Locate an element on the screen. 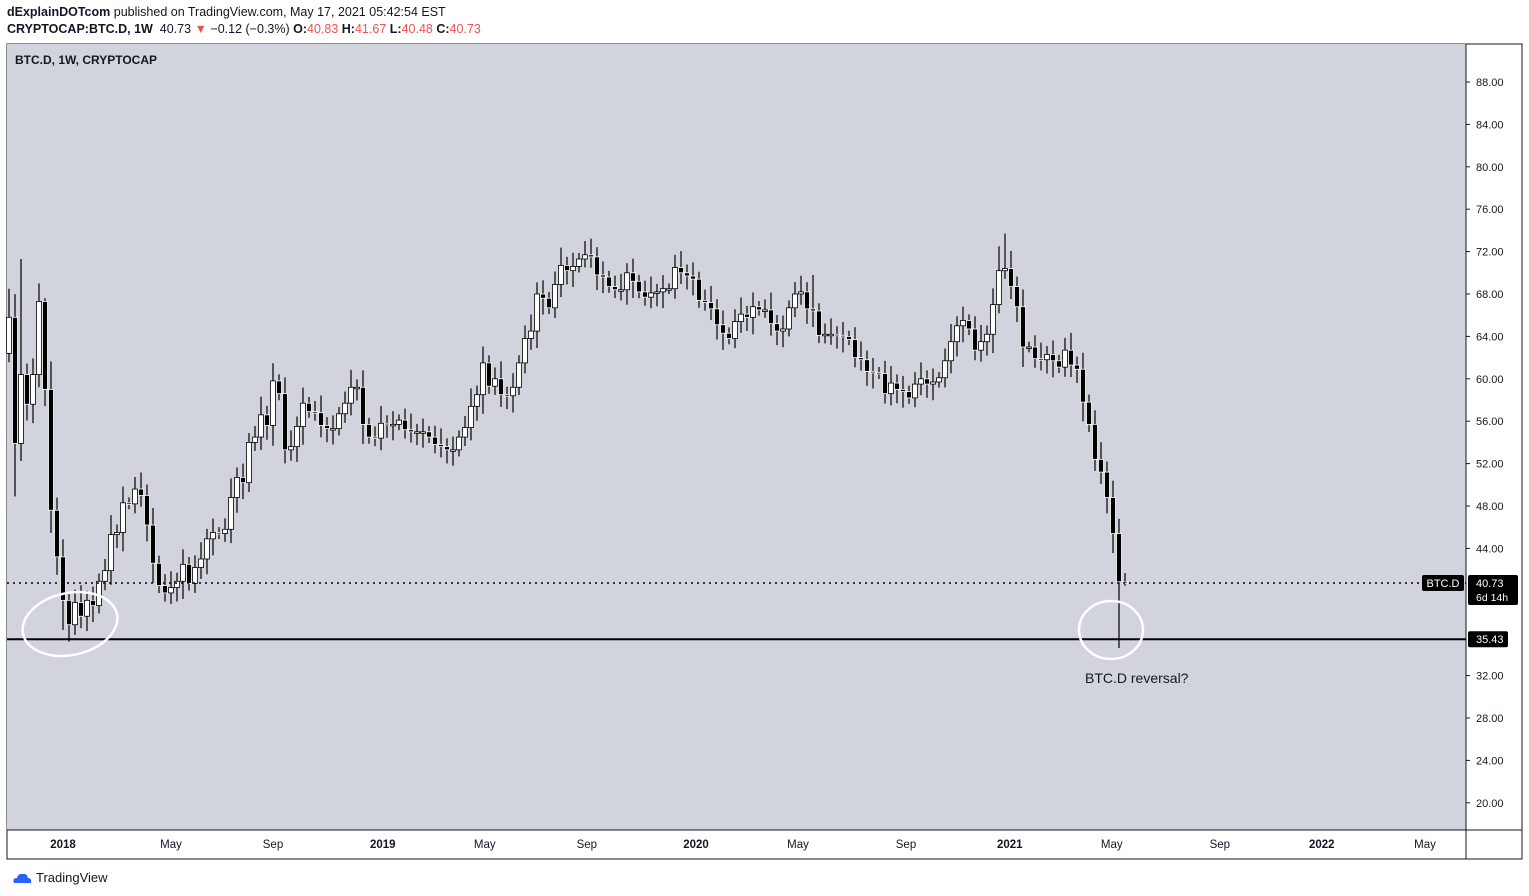 The image size is (1529, 896). annotation-text: BTC.D reversal? is located at coordinates (1137, 678).